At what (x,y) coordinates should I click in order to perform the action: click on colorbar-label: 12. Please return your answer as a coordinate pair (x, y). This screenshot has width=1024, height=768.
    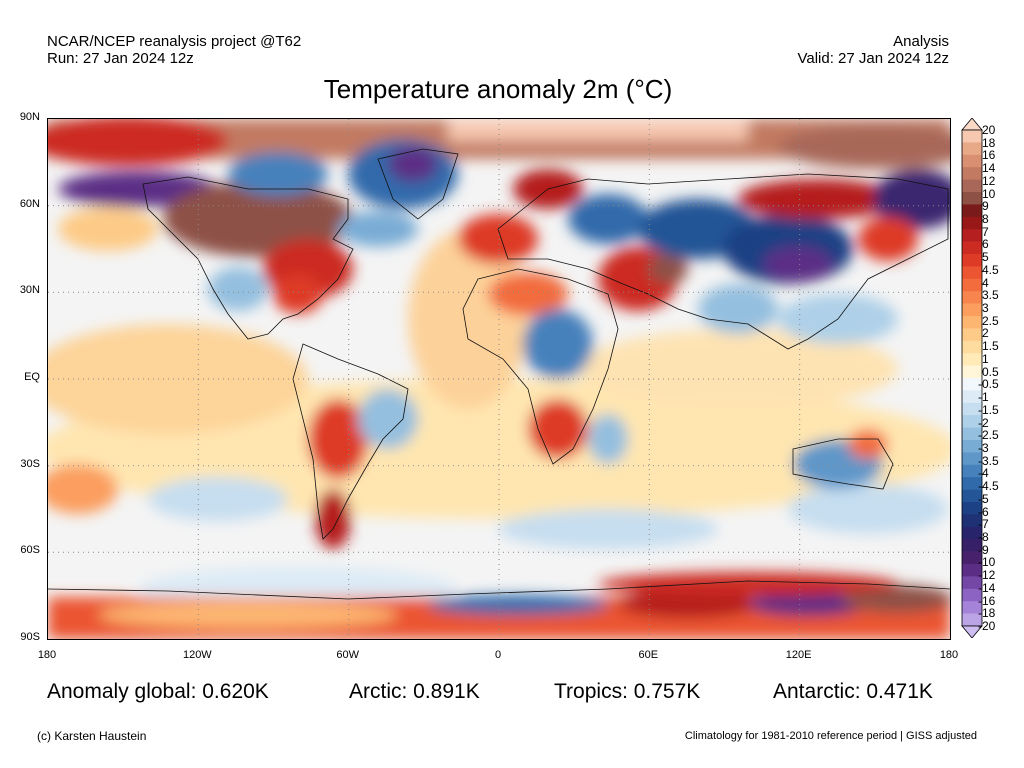
    Looking at the image, I should click on (989, 180).